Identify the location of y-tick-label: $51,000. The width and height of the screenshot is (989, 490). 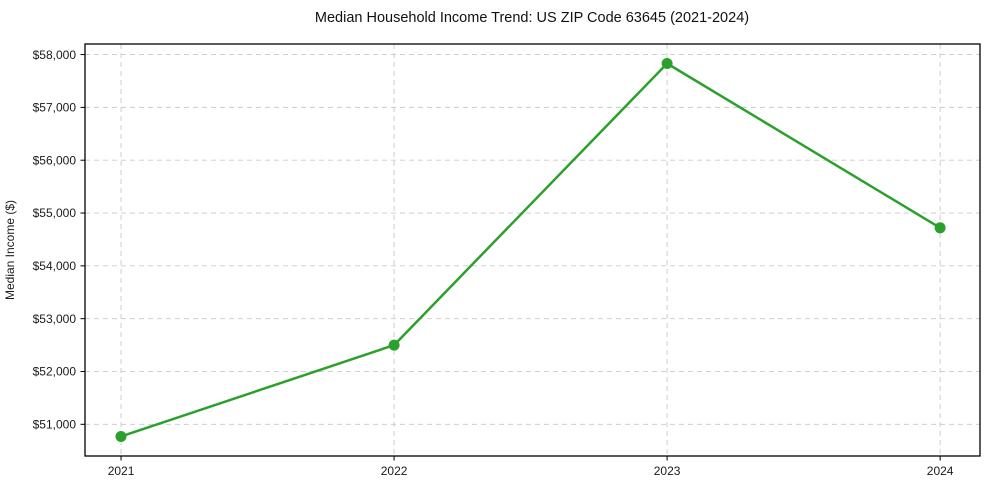
(55, 425).